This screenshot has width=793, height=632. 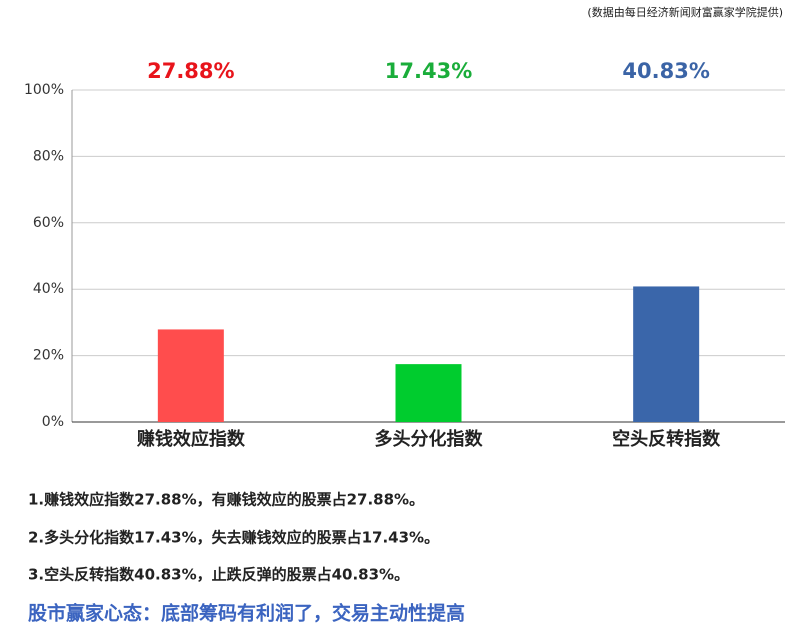 What do you see at coordinates (428, 71) in the screenshot?
I see `value-label: 17.43%` at bounding box center [428, 71].